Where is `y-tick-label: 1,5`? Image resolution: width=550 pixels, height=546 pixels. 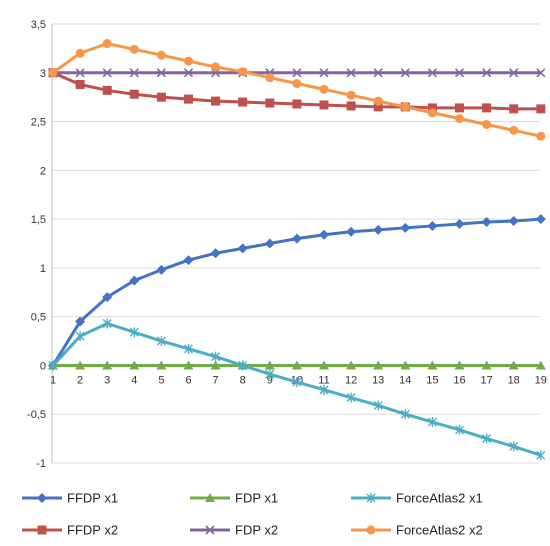
y-tick-label: 1,5 is located at coordinates (38, 220).